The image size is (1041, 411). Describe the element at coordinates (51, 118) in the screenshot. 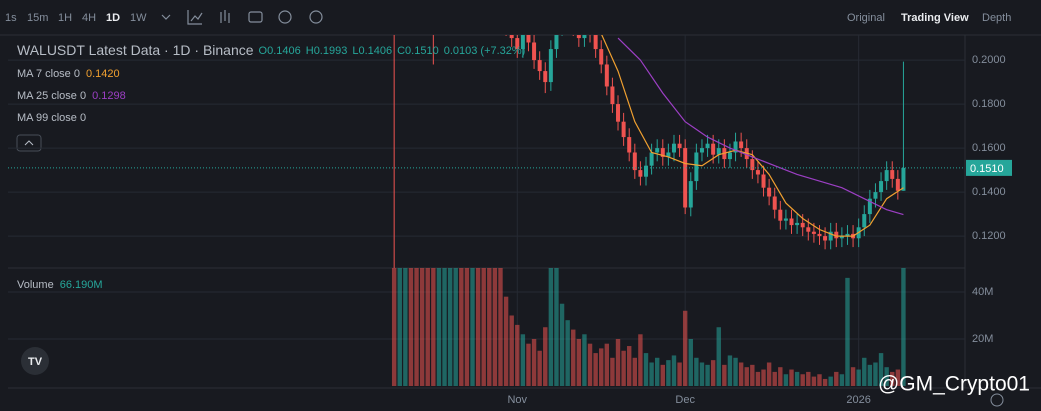

I see `ma-legend: MA 99 close 0` at that location.